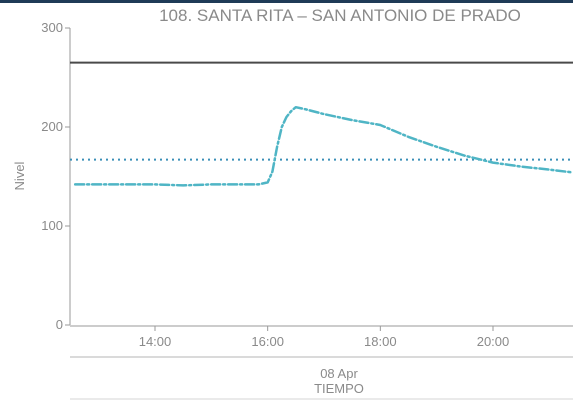 The height and width of the screenshot is (402, 573). I want to click on y-tick-label-100: 100, so click(52, 225).